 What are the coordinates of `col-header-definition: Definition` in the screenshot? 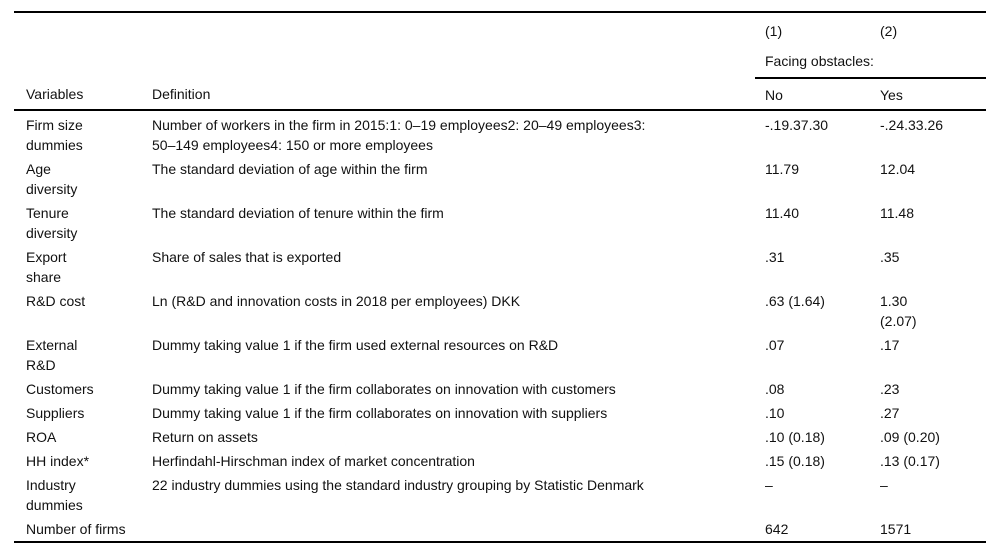 It's located at (453, 94).